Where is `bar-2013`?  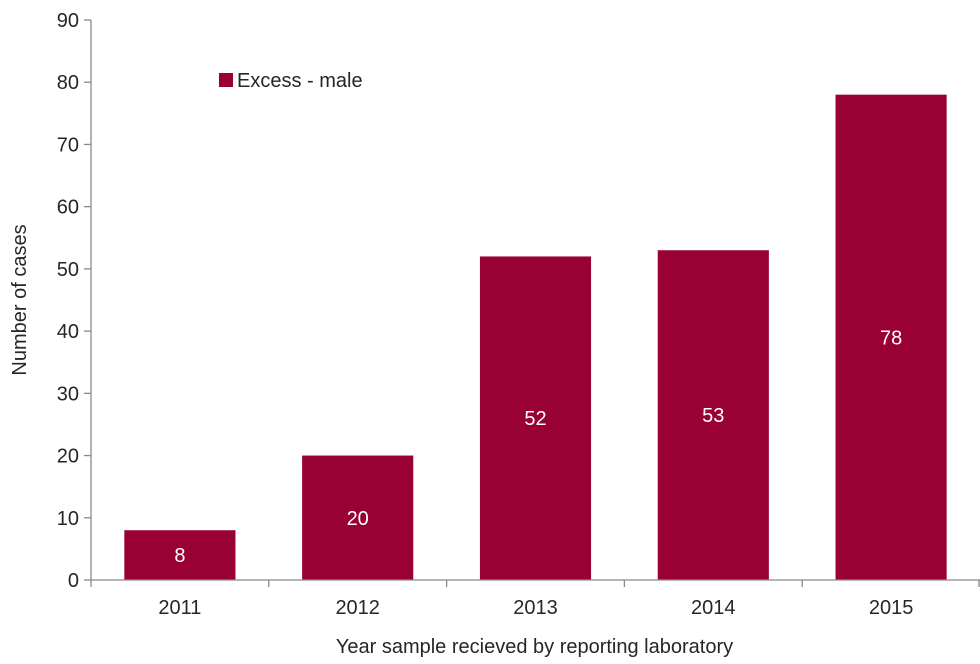 bar-2013 is located at coordinates (535, 418).